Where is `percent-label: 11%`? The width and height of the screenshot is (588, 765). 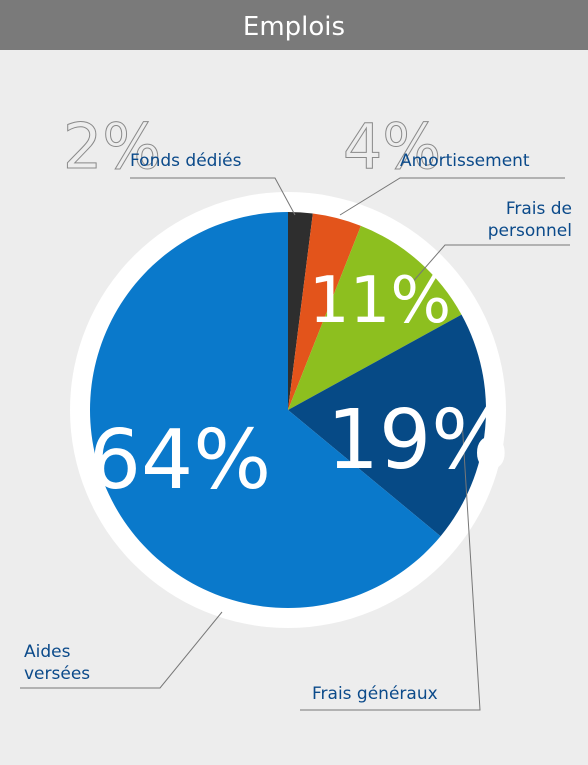 percent-label: 11% is located at coordinates (380, 301).